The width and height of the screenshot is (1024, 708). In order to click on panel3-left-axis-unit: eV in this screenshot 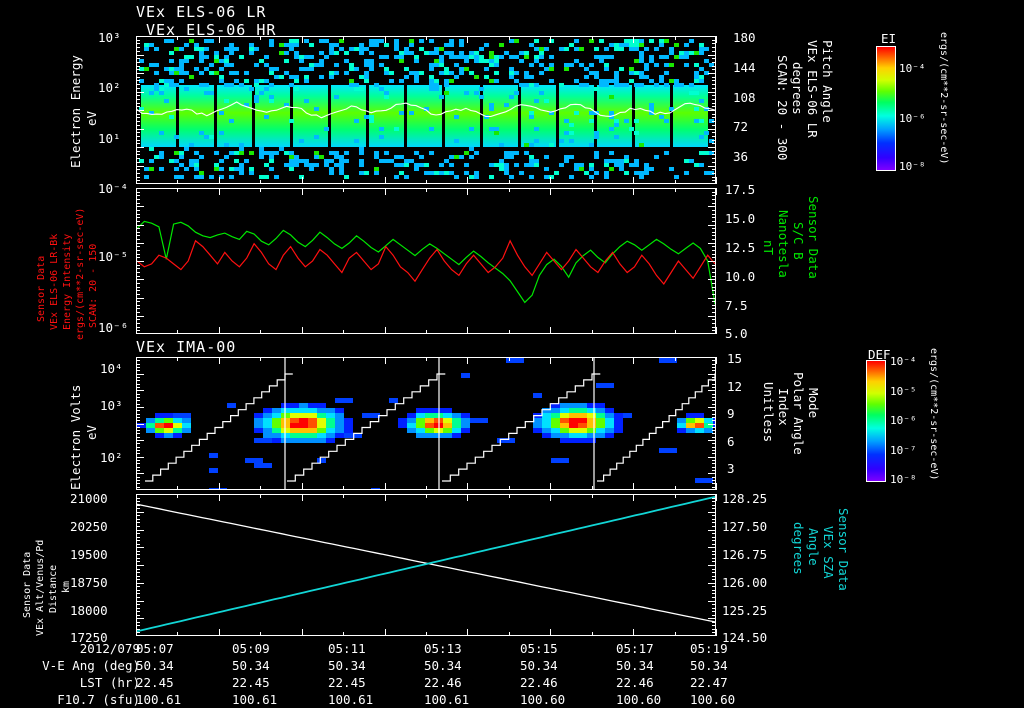, I will do `click(91, 432)`.